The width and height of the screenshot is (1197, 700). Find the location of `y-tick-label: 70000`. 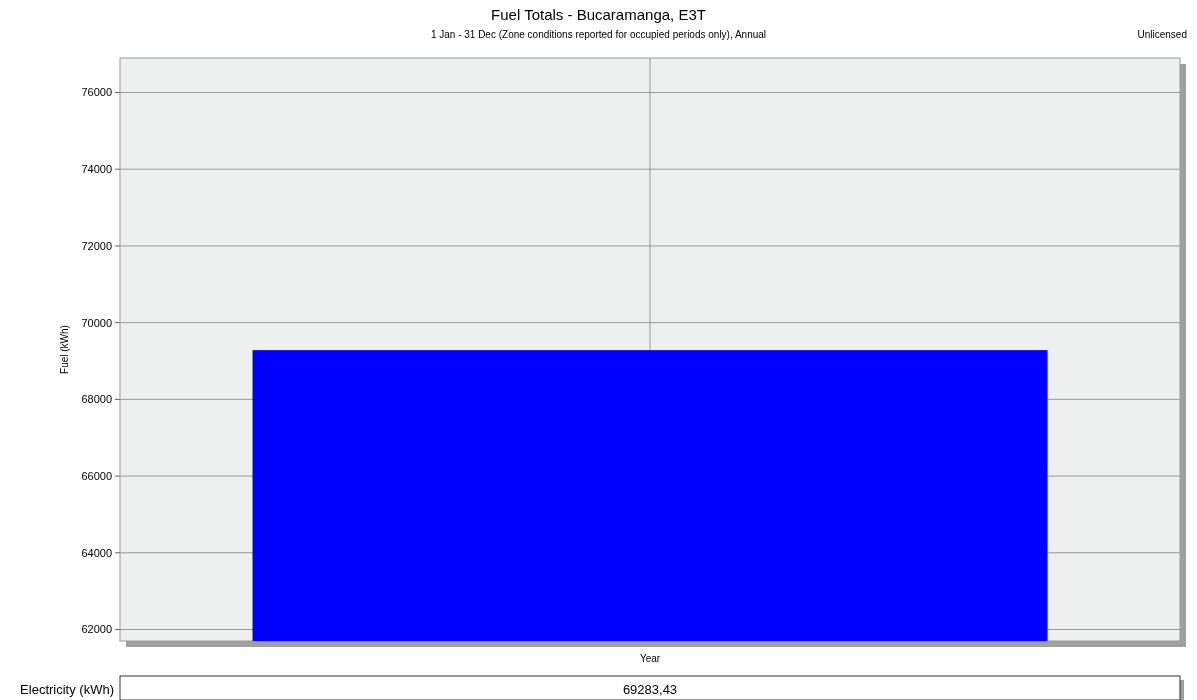

y-tick-label: 70000 is located at coordinates (96, 322).